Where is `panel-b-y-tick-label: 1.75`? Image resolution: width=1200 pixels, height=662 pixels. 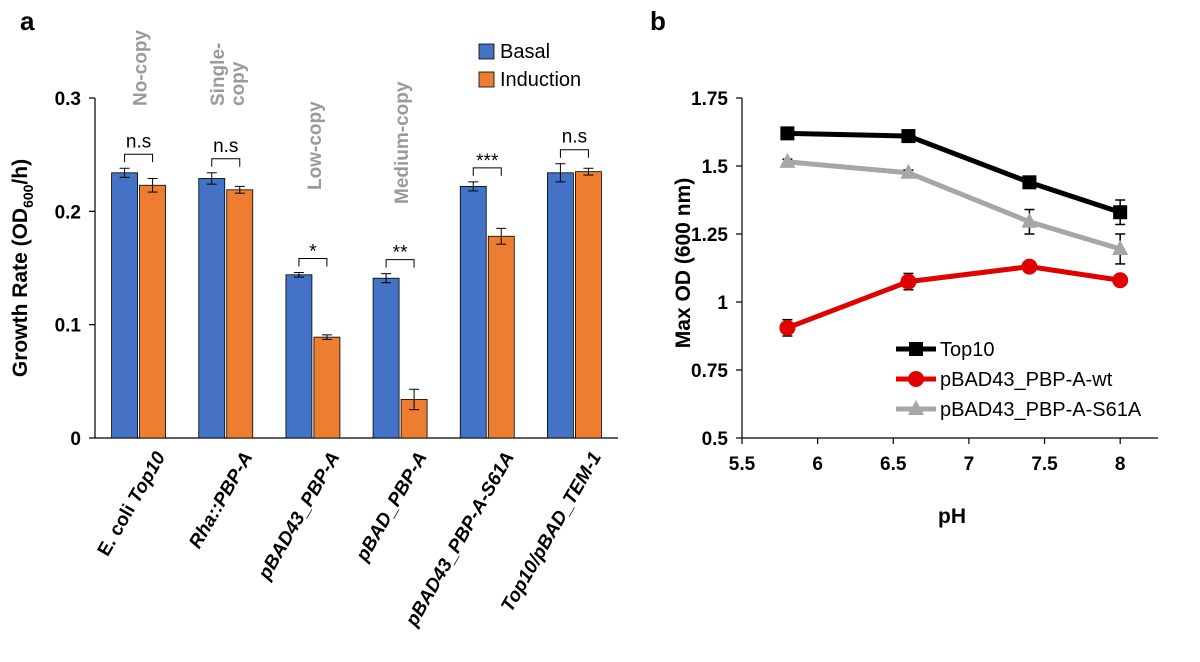 panel-b-y-tick-label: 1.75 is located at coordinates (709, 99).